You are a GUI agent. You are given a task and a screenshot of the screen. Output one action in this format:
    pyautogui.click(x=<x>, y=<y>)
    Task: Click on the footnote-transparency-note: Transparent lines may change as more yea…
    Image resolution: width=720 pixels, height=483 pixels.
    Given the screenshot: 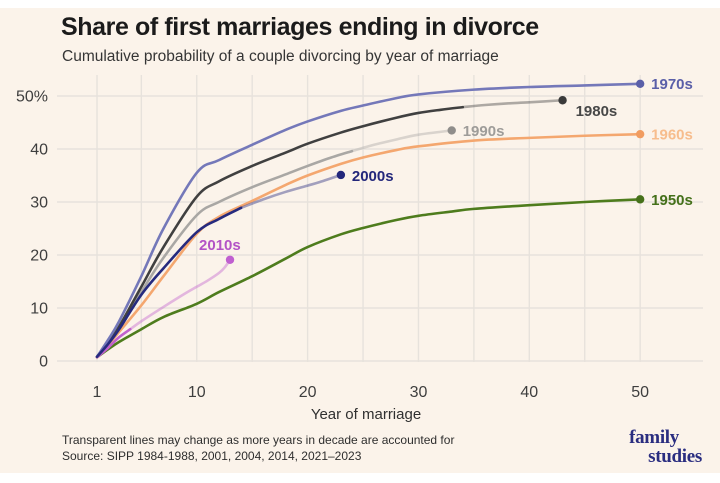 What is the action you would take?
    pyautogui.click(x=258, y=440)
    